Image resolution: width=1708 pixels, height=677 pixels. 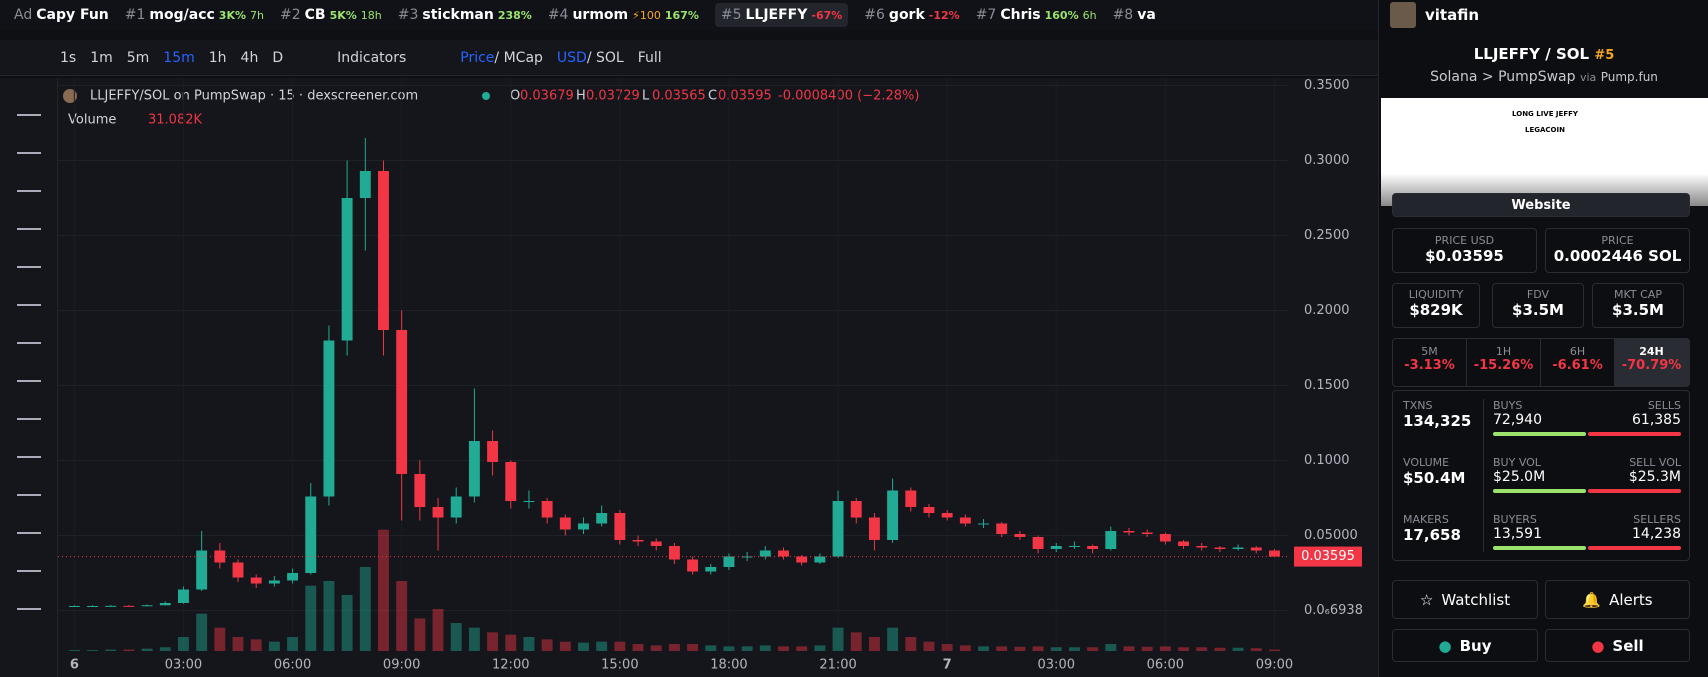 I want to click on x-tick-label: 03:00, so click(x=183, y=665).